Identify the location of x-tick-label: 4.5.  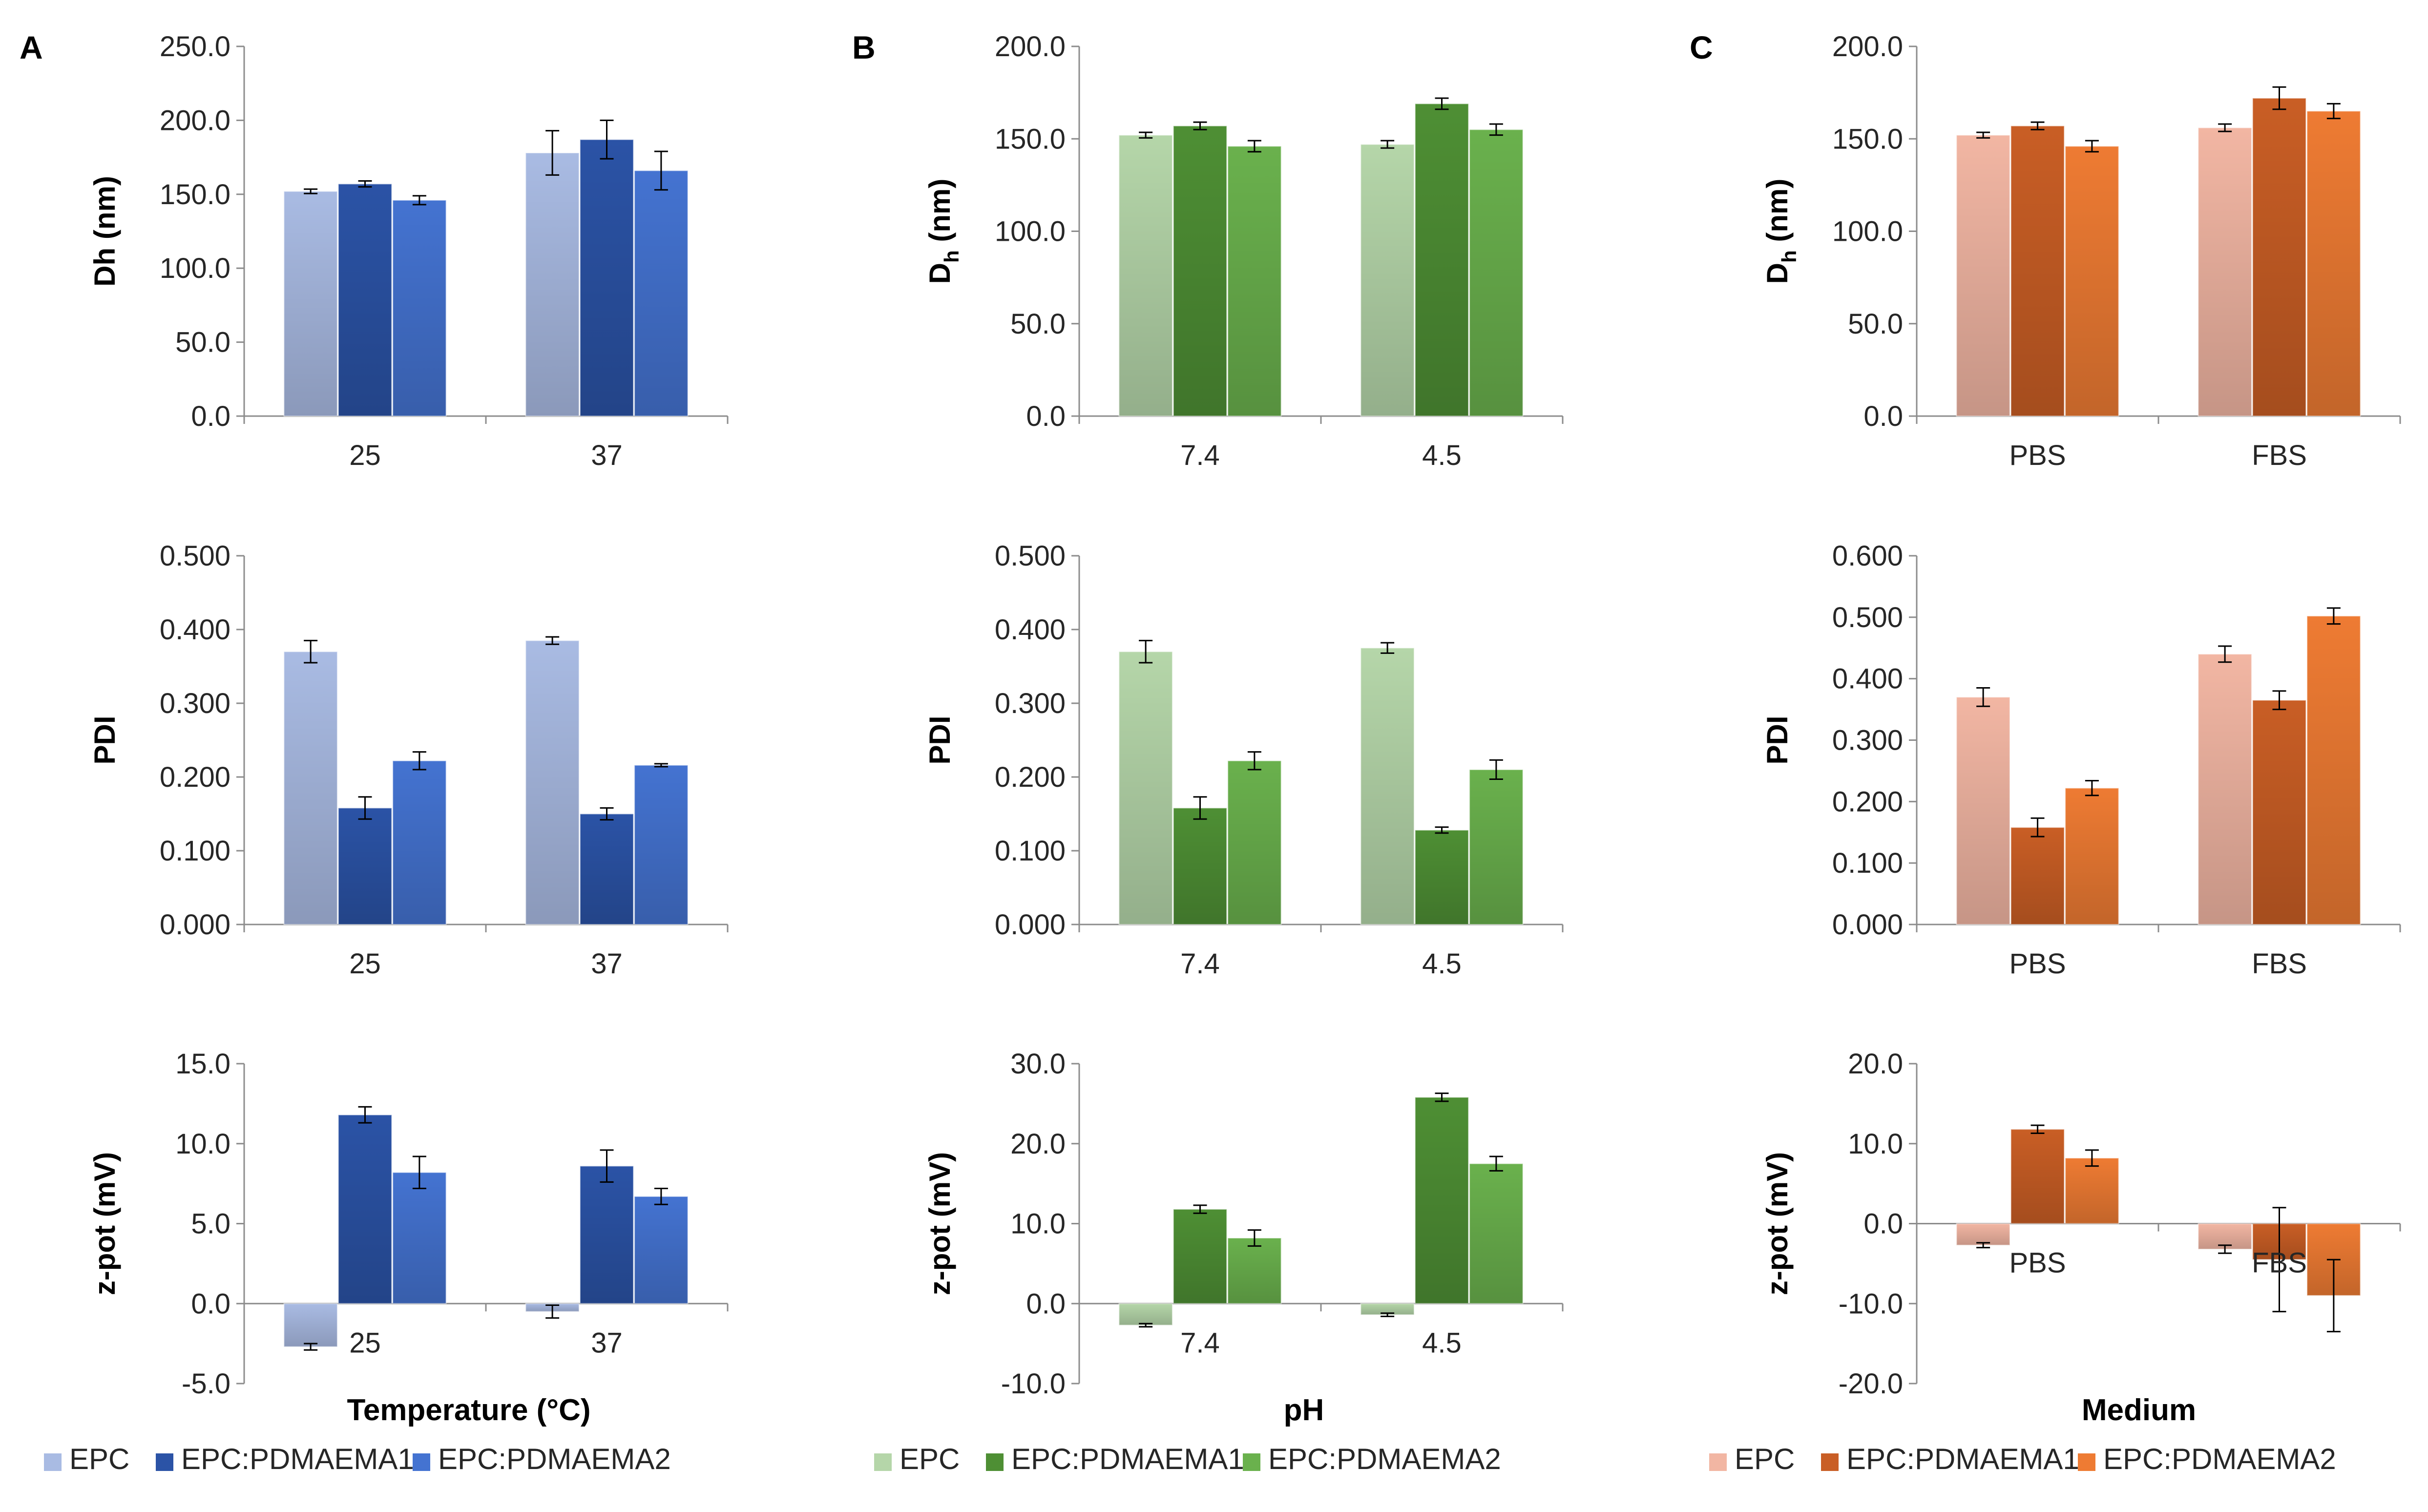
(1442, 1343).